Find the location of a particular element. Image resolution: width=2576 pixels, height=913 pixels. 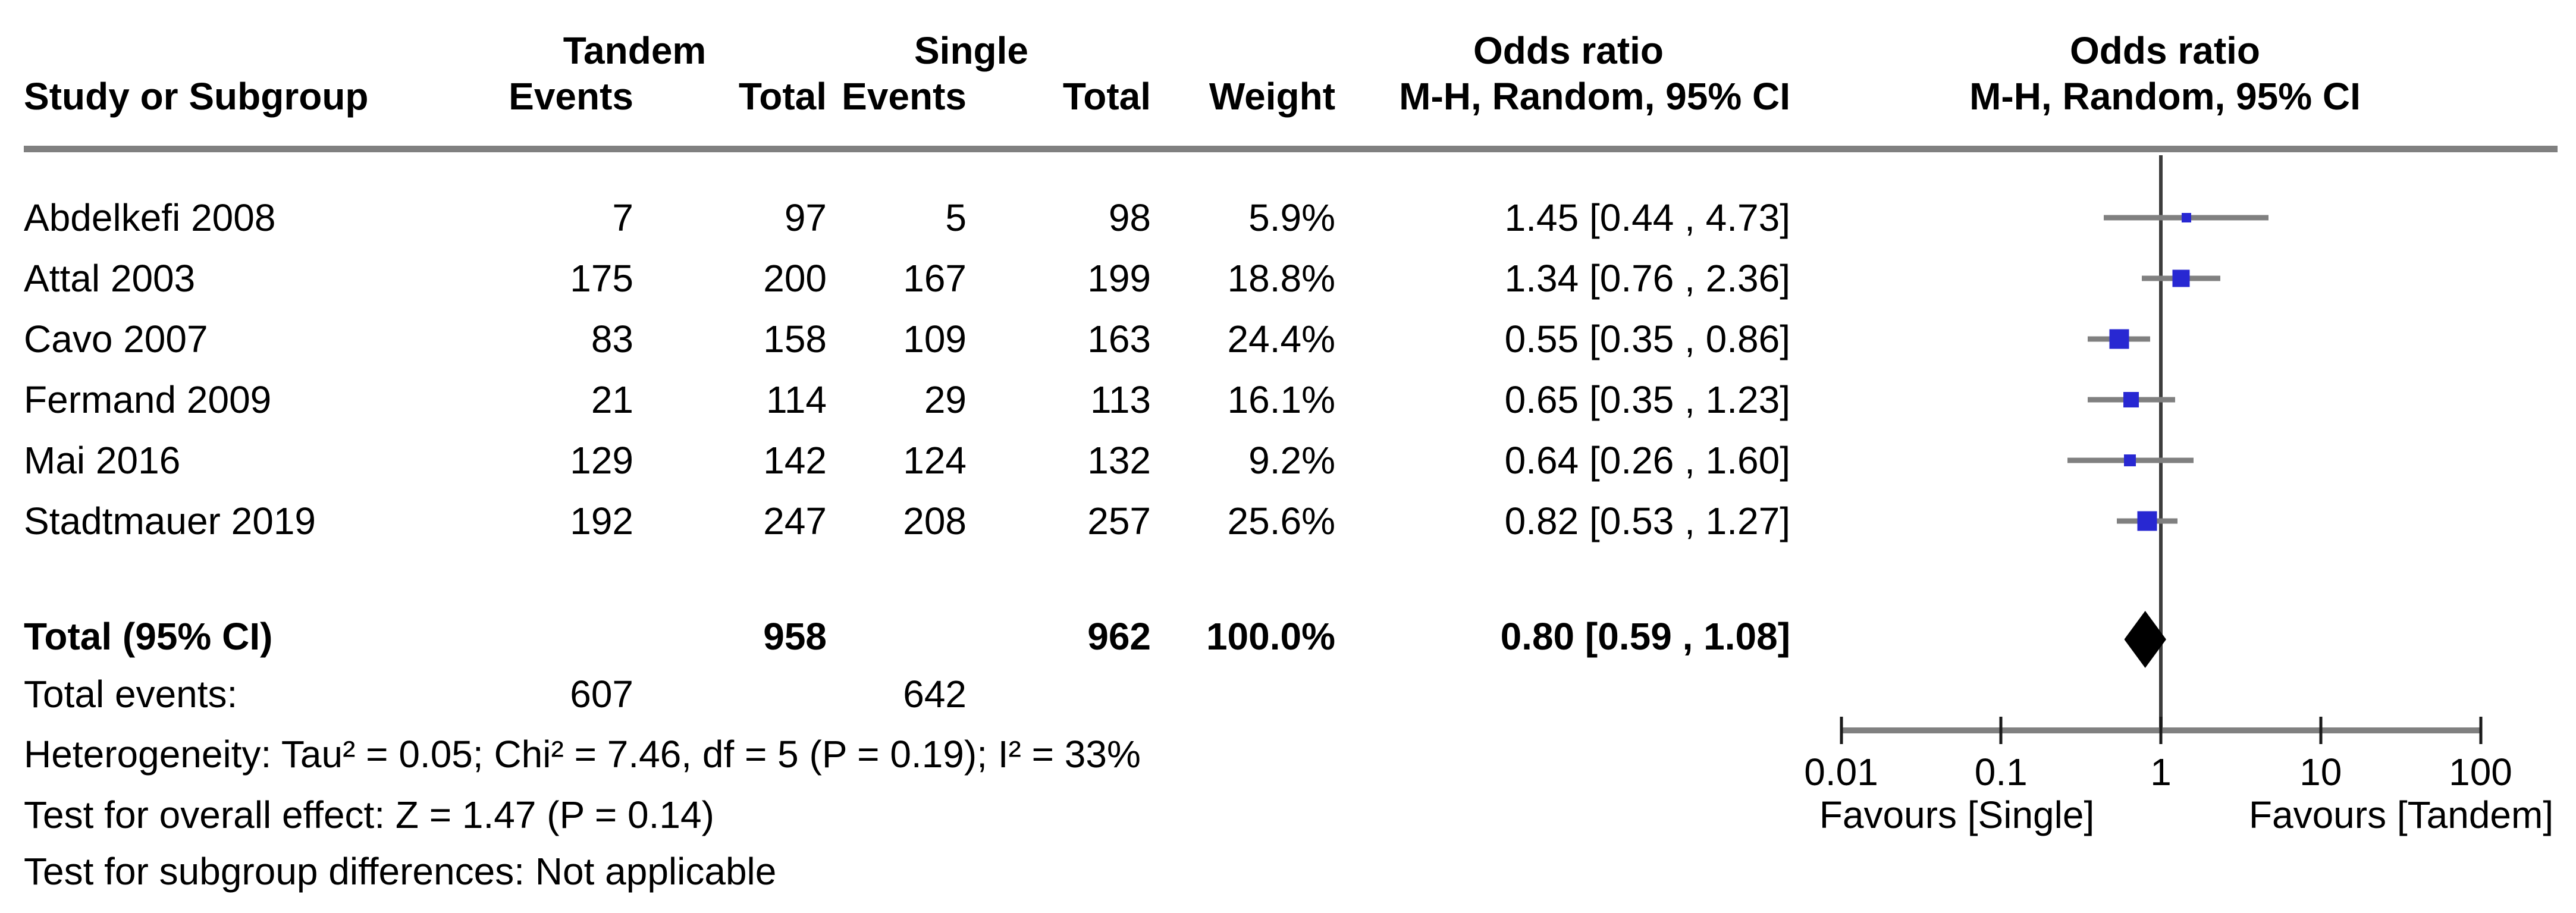

method-header-plot-col: M-H, Random, 95% CI is located at coordinates (2165, 96).